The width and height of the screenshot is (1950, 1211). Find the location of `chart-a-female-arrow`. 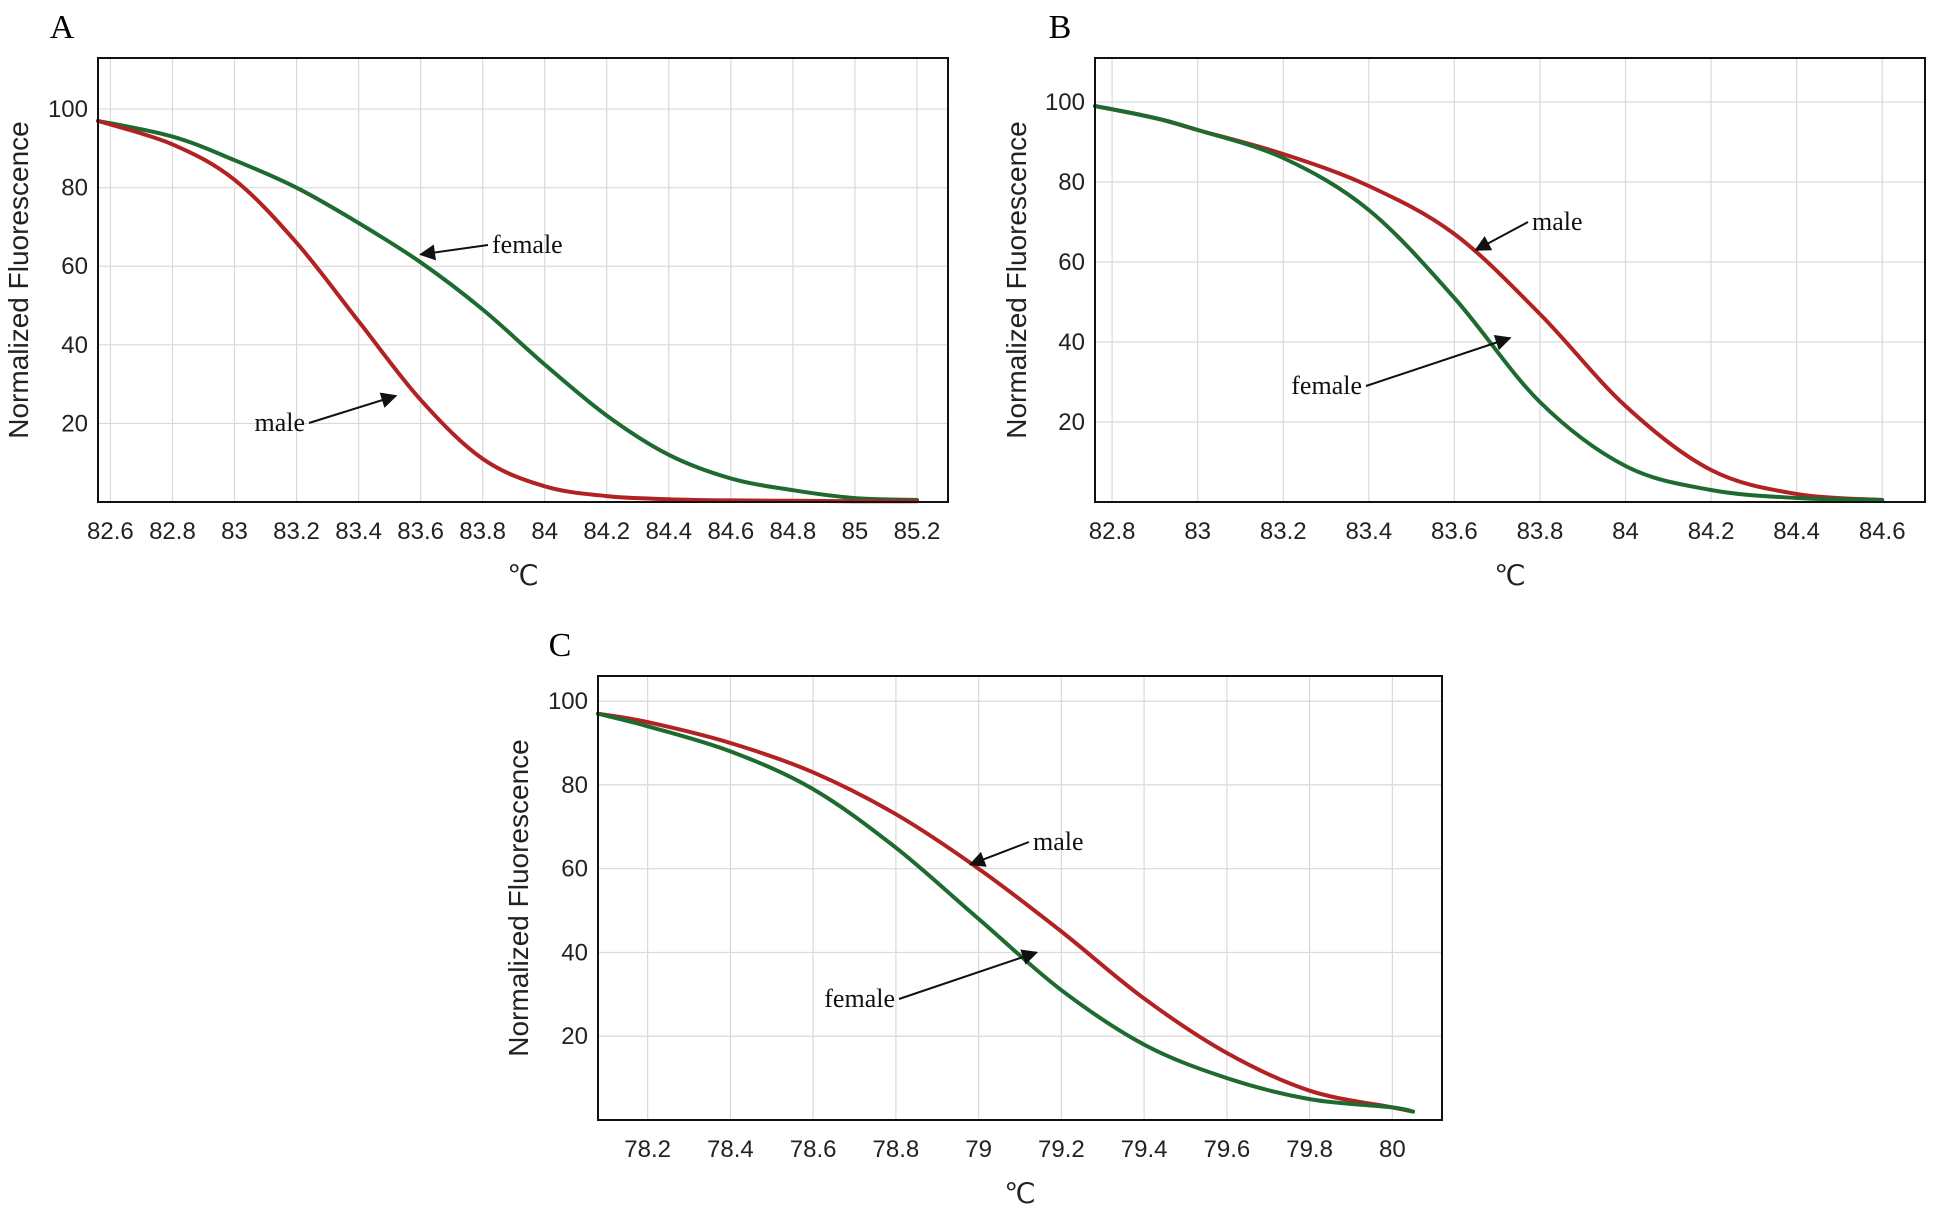

chart-a-female-arrow is located at coordinates (454, 252).